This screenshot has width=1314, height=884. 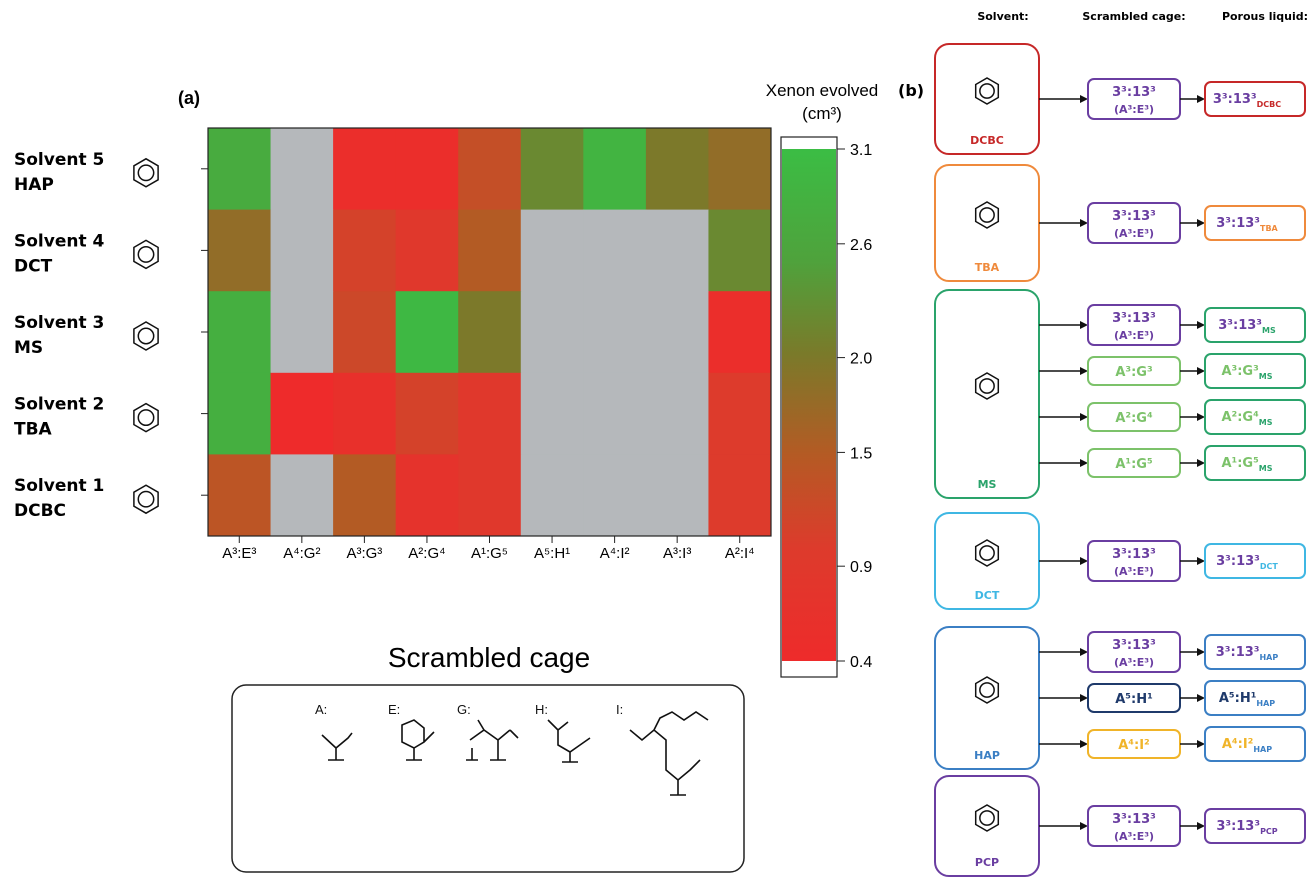 What do you see at coordinates (394, 709) in the screenshot?
I see `legend-label-e: E:` at bounding box center [394, 709].